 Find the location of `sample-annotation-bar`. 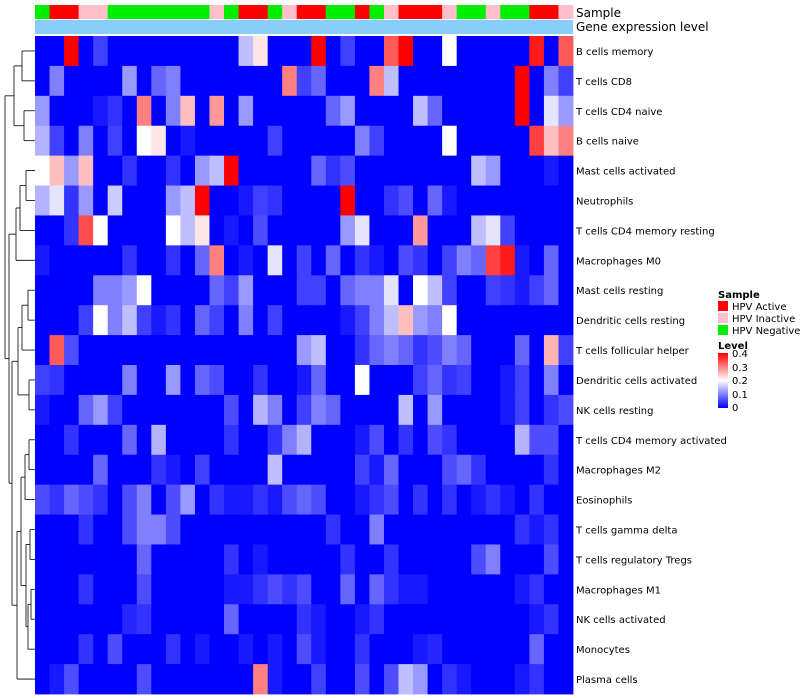

sample-annotation-bar is located at coordinates (304, 12).